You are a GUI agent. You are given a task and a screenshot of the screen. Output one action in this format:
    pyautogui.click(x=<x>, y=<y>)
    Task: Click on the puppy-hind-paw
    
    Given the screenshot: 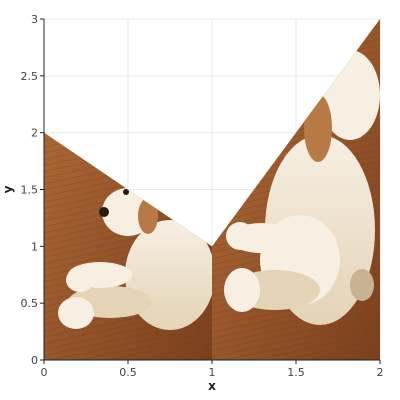 What is the action you would take?
    pyautogui.click(x=362, y=285)
    